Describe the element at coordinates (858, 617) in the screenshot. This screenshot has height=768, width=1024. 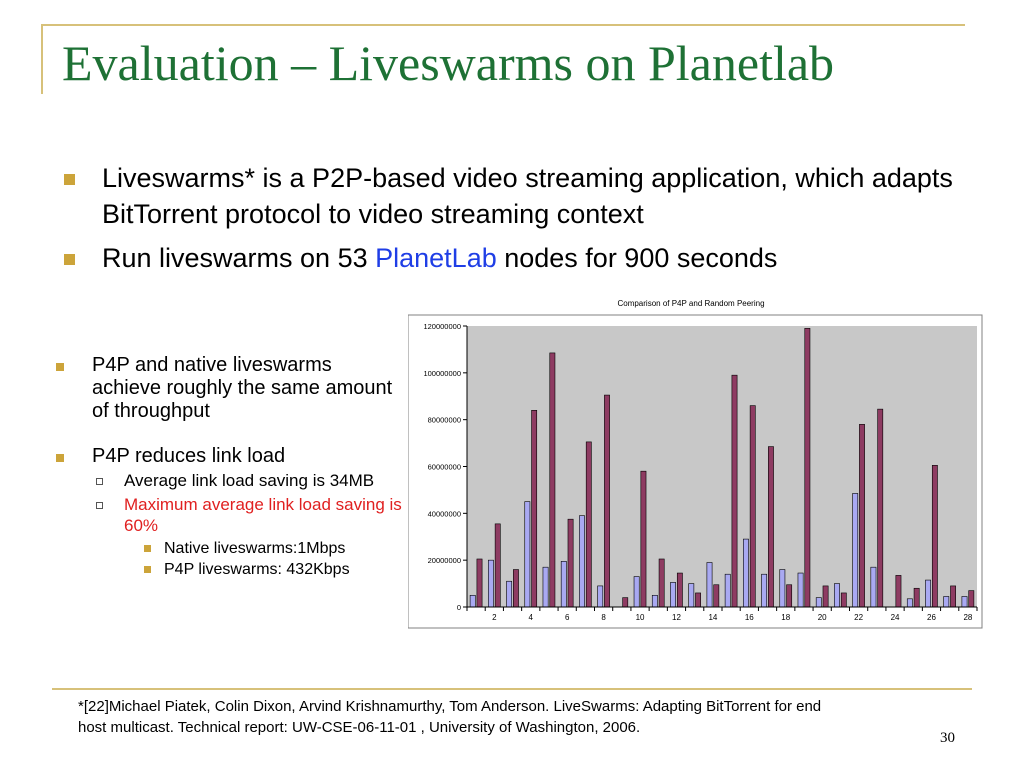
I see `x-tick-label: 22` at that location.